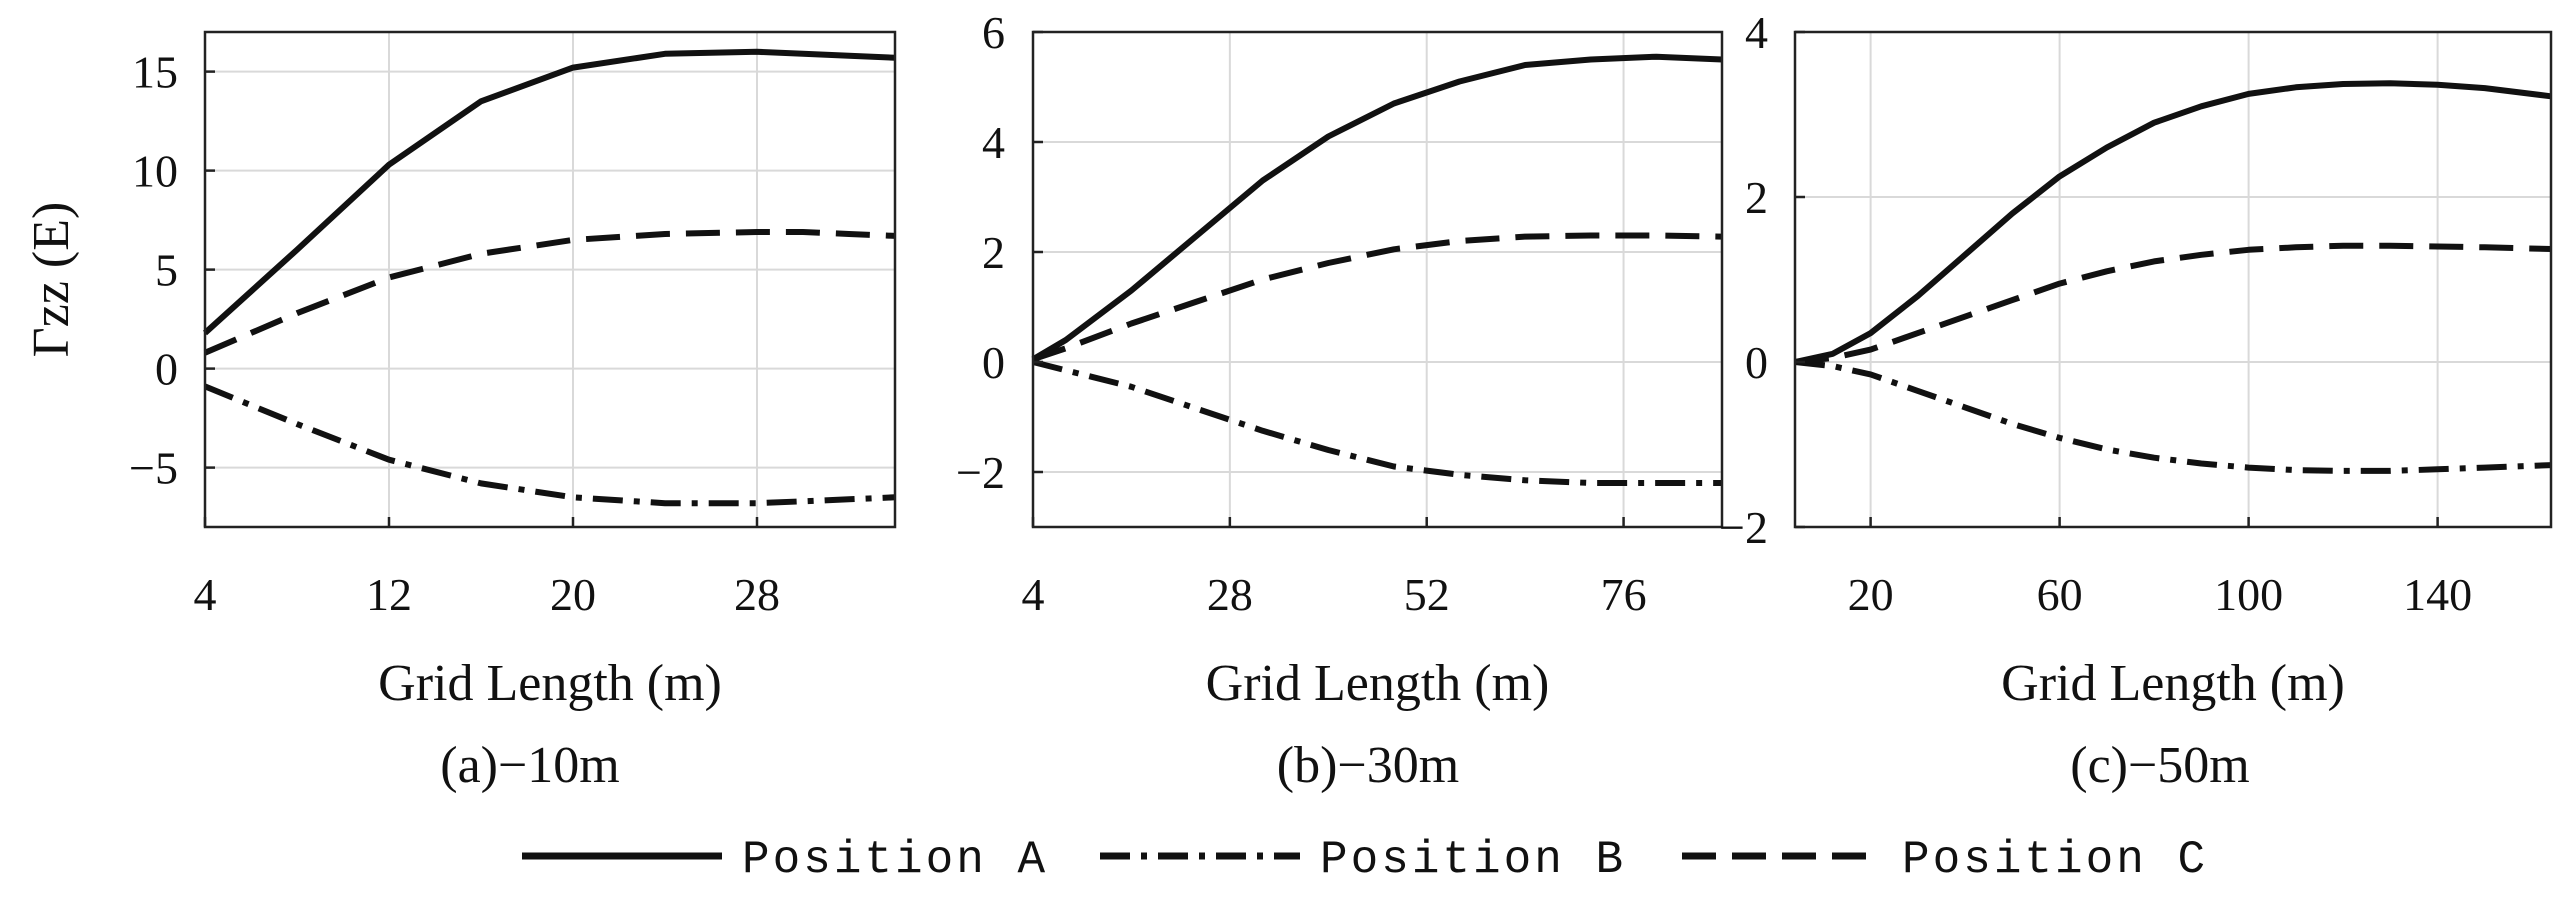 Image resolution: width=2564 pixels, height=909 pixels. Describe the element at coordinates (2248, 594) in the screenshot. I see `x-tick-label: 100` at that location.